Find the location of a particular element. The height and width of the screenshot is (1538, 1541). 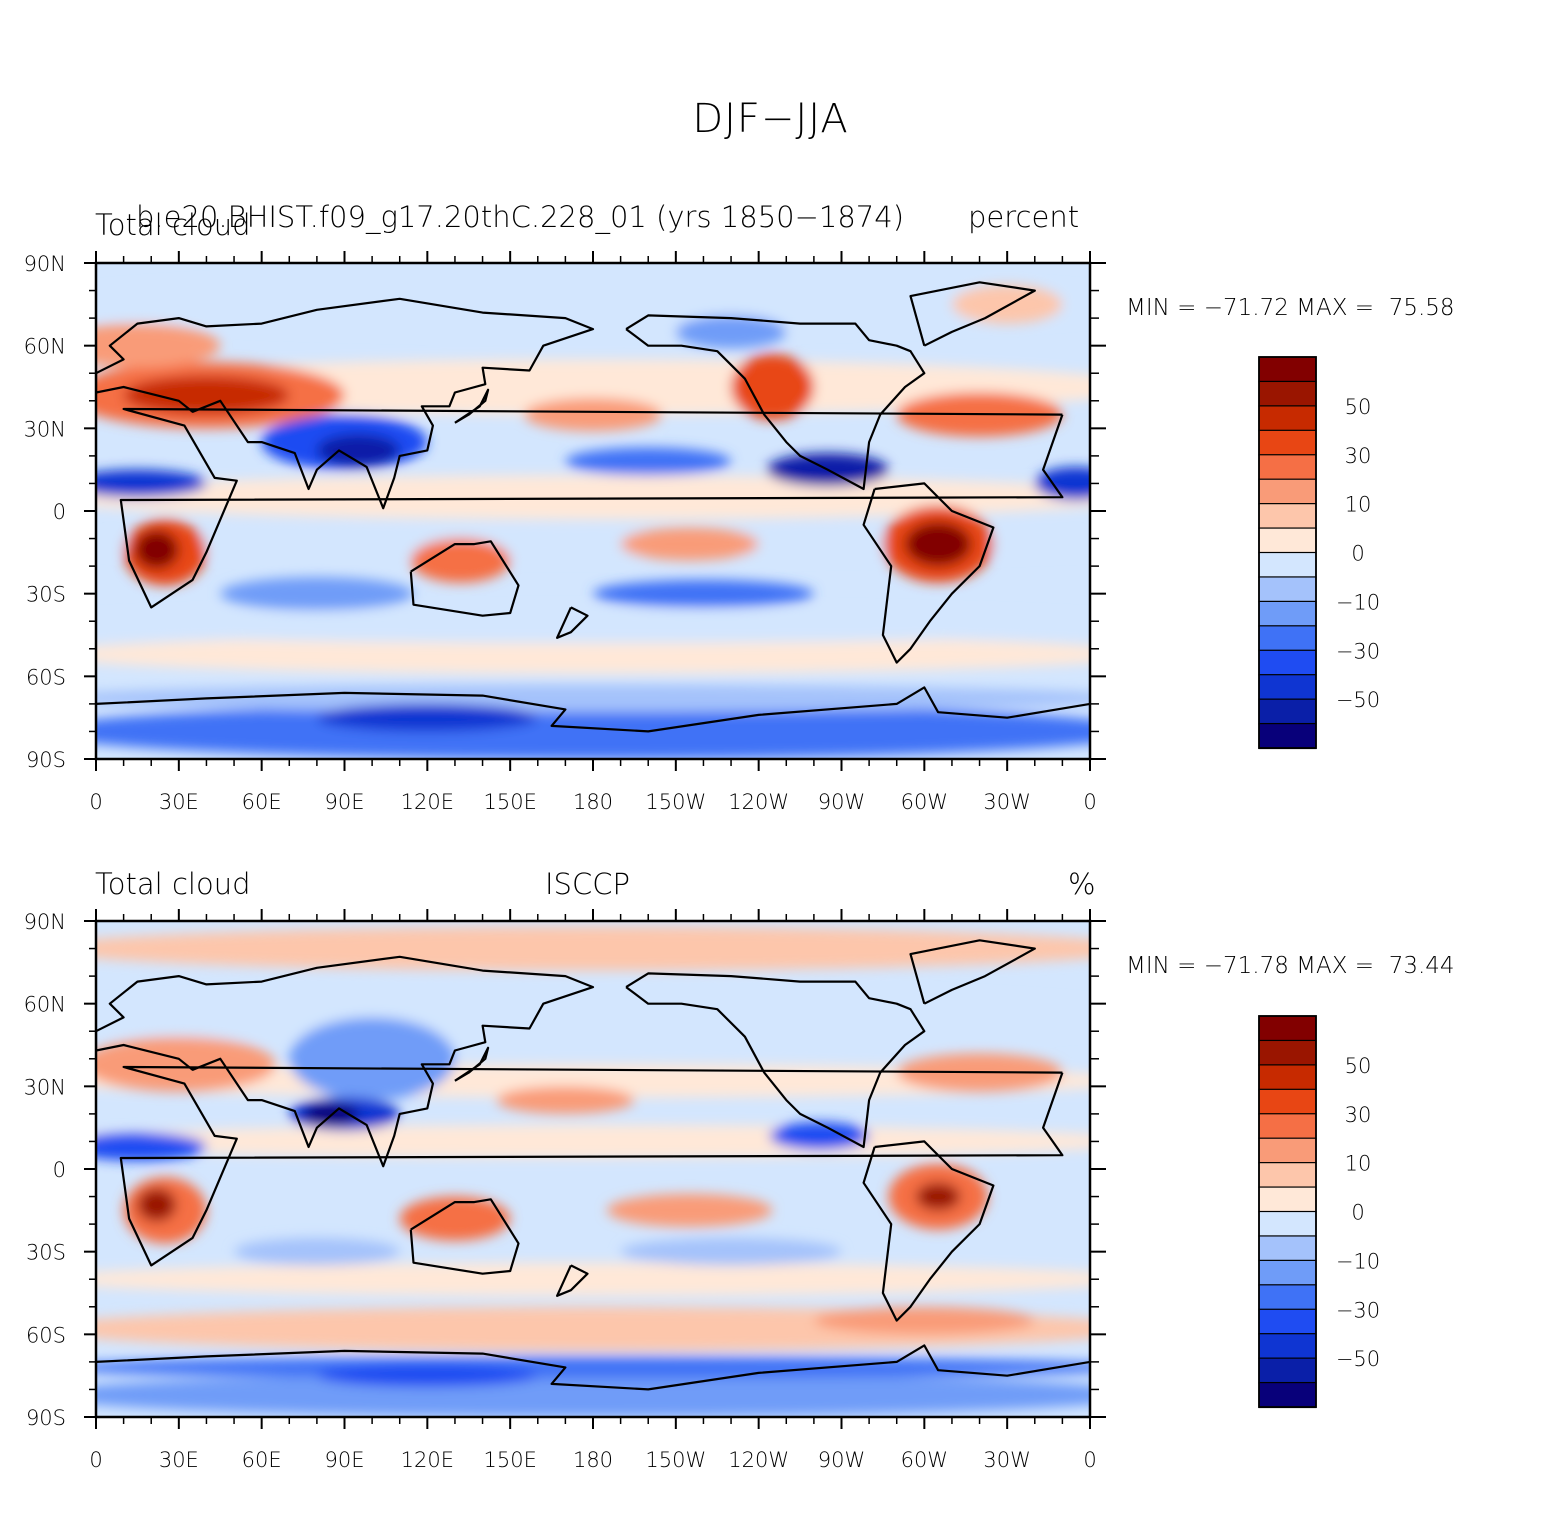

x-tick-label: 90E is located at coordinates (345, 1460).